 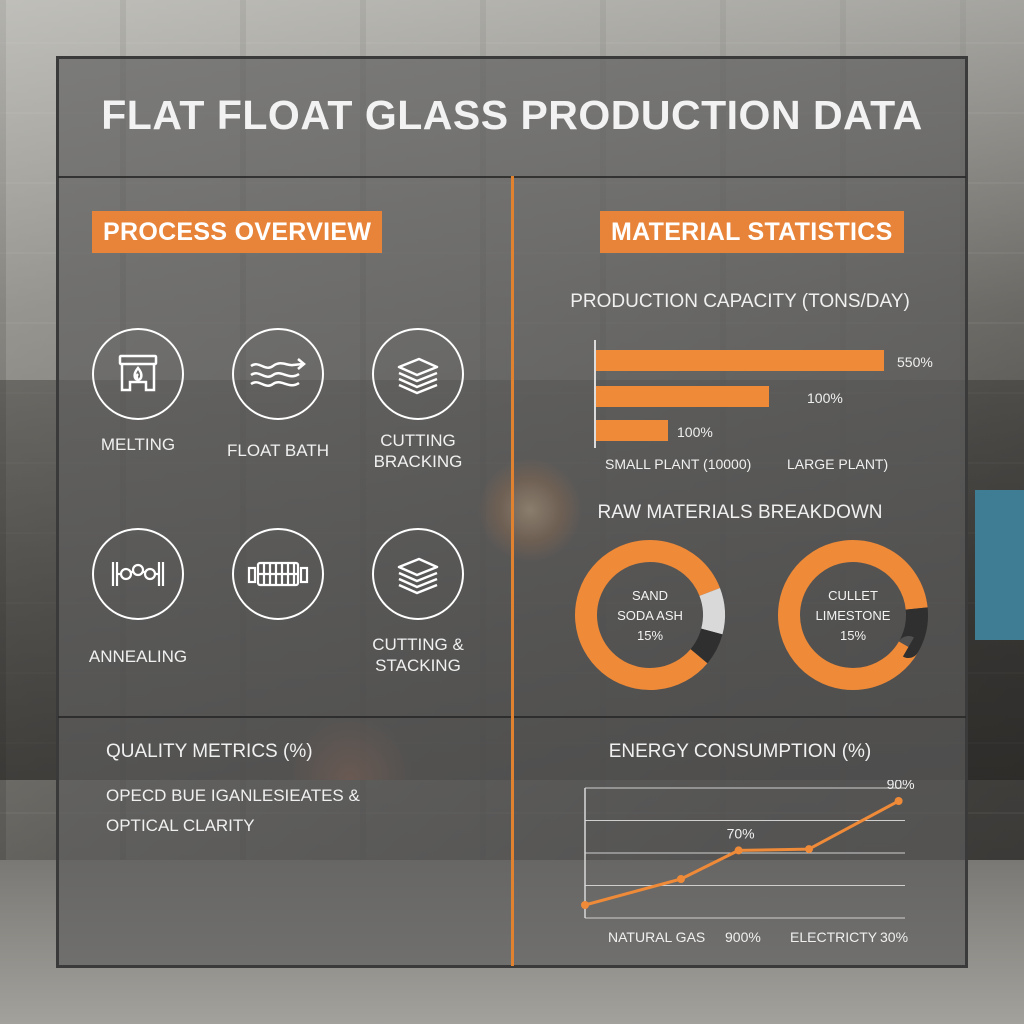 I want to click on energy-line-chart: 70% 90% NATURAL GAS 900% ELECTRICTY 30%, so click(x=748, y=862).